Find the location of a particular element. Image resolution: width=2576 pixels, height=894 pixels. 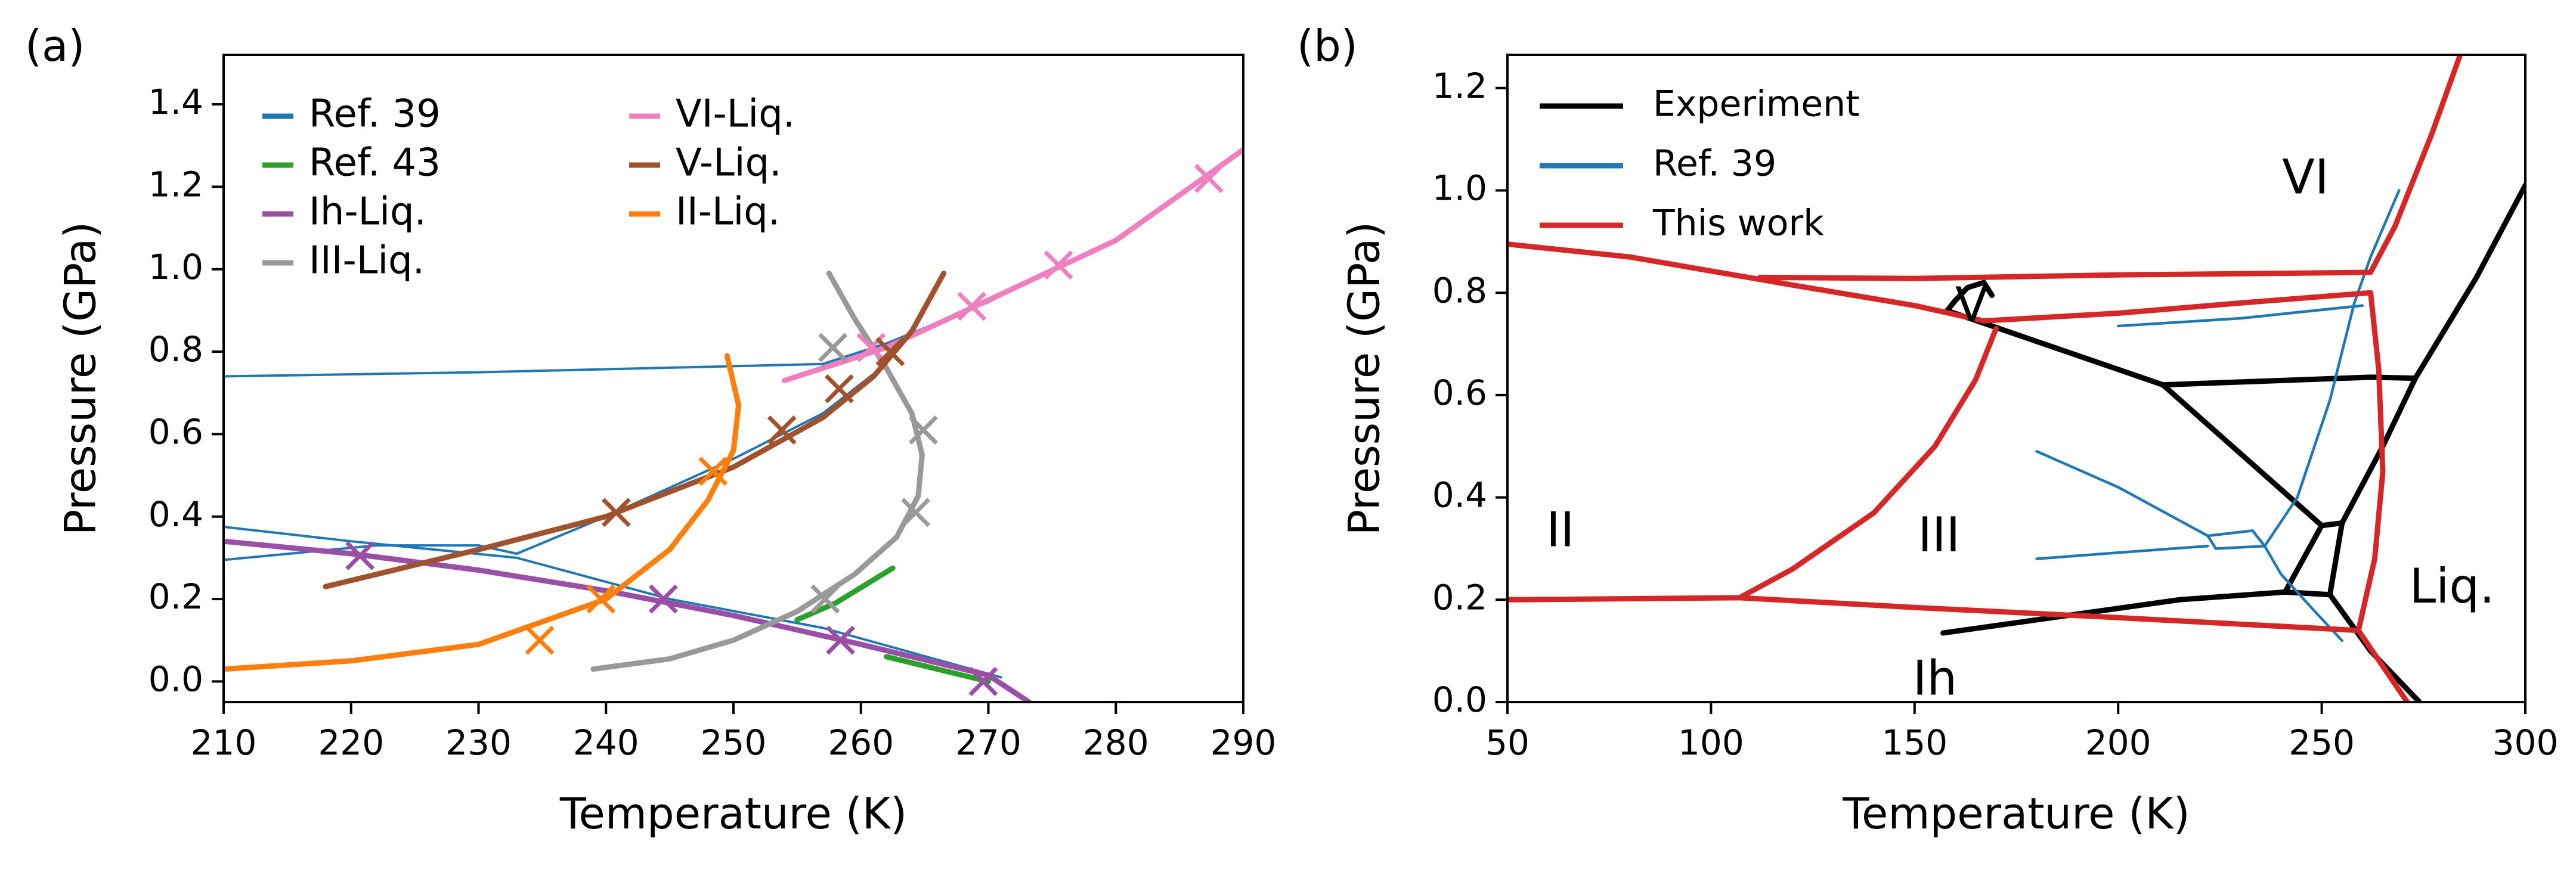

legend-item-iii-liq: III-Liq. is located at coordinates (343, 261).